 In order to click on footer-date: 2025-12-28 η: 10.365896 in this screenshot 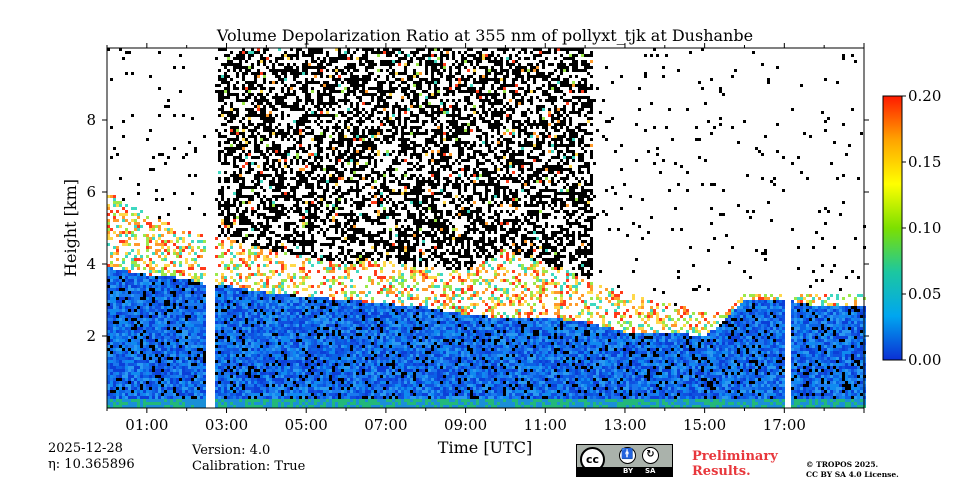, I will do `click(91, 457)`.